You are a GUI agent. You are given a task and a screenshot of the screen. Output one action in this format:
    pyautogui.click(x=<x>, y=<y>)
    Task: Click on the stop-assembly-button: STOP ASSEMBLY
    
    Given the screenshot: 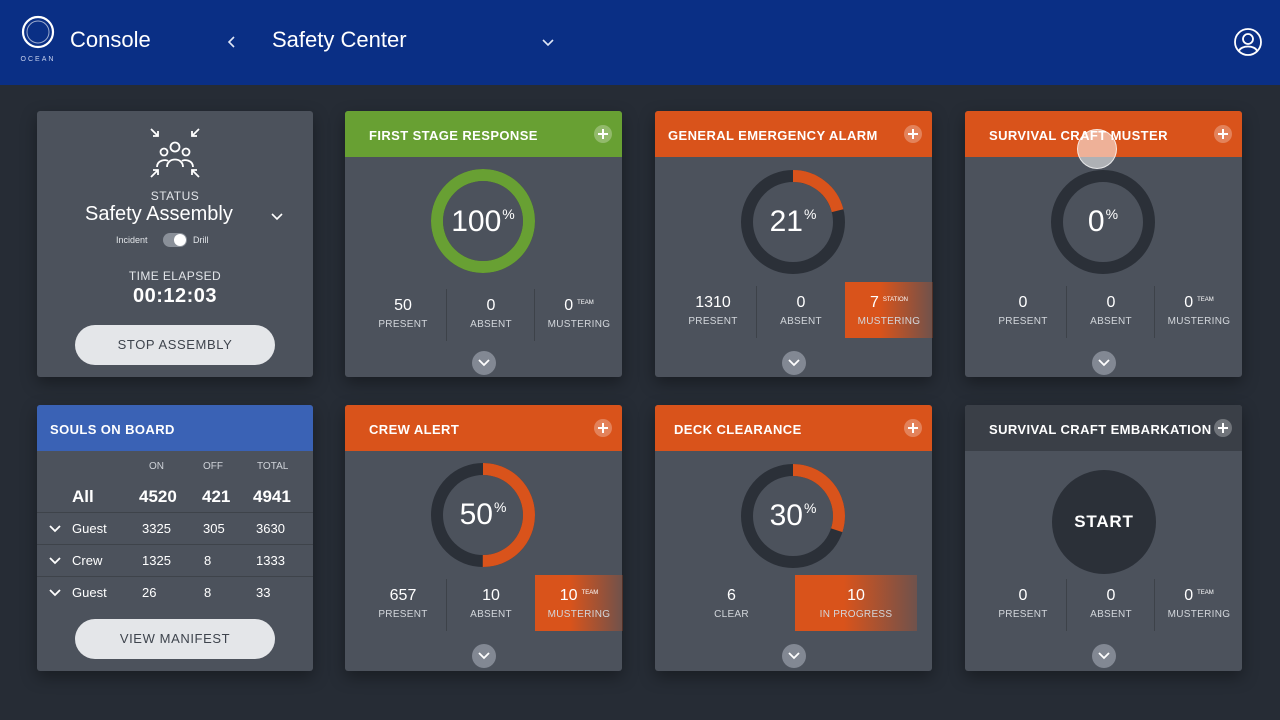 What is the action you would take?
    pyautogui.click(x=175, y=345)
    